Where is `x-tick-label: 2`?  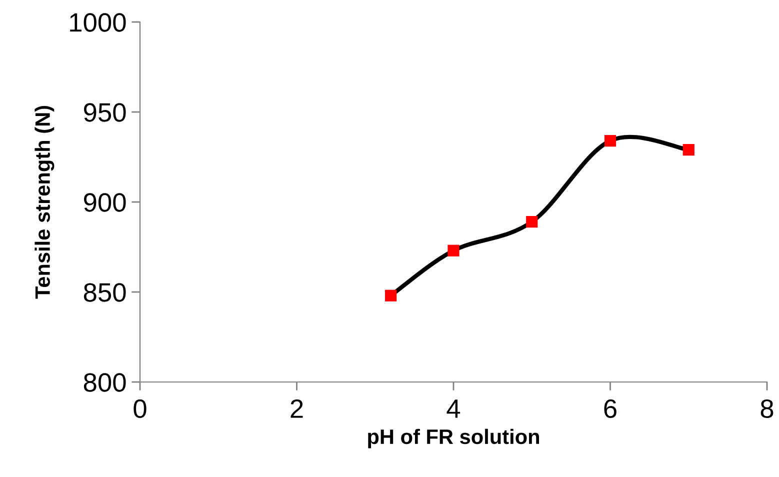
x-tick-label: 2 is located at coordinates (296, 408).